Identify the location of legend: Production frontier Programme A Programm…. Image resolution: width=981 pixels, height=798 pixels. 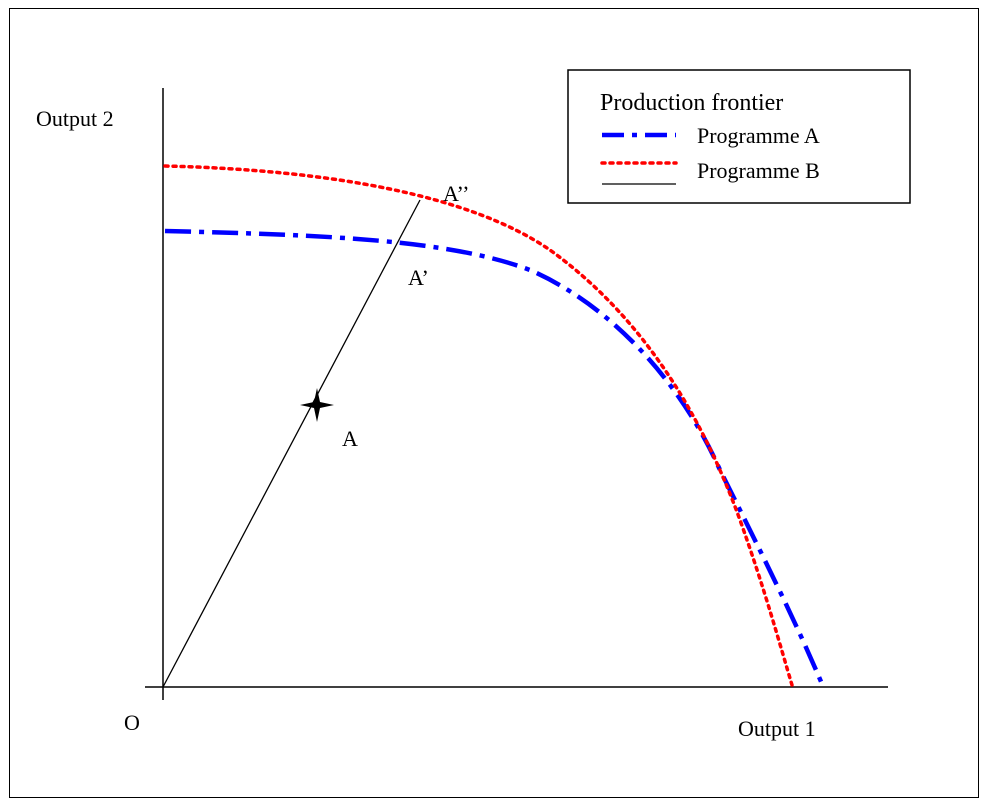
(739, 136).